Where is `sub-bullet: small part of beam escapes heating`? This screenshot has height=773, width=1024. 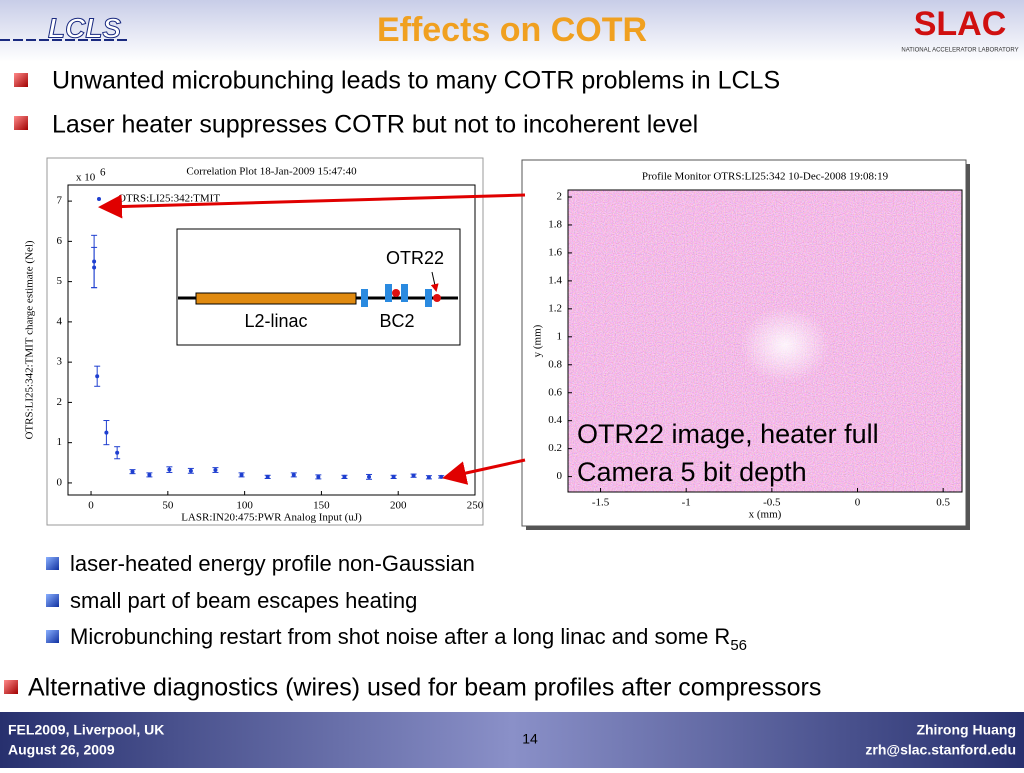
sub-bullet: small part of beam escapes heating is located at coordinates (243, 600).